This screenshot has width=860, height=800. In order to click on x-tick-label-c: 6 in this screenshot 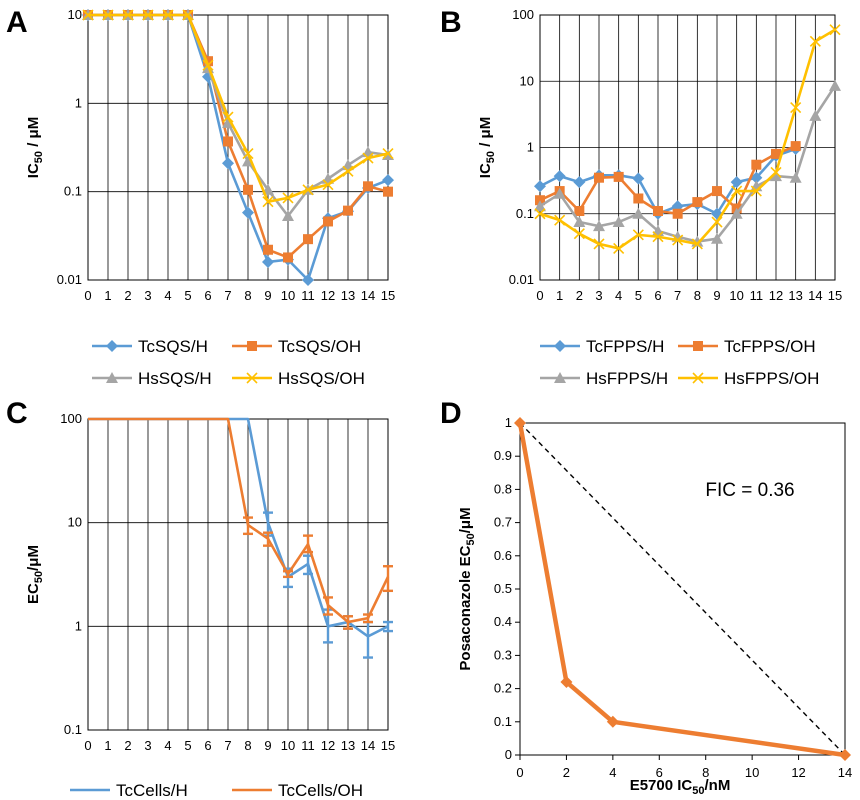, I will do `click(207, 745)`.